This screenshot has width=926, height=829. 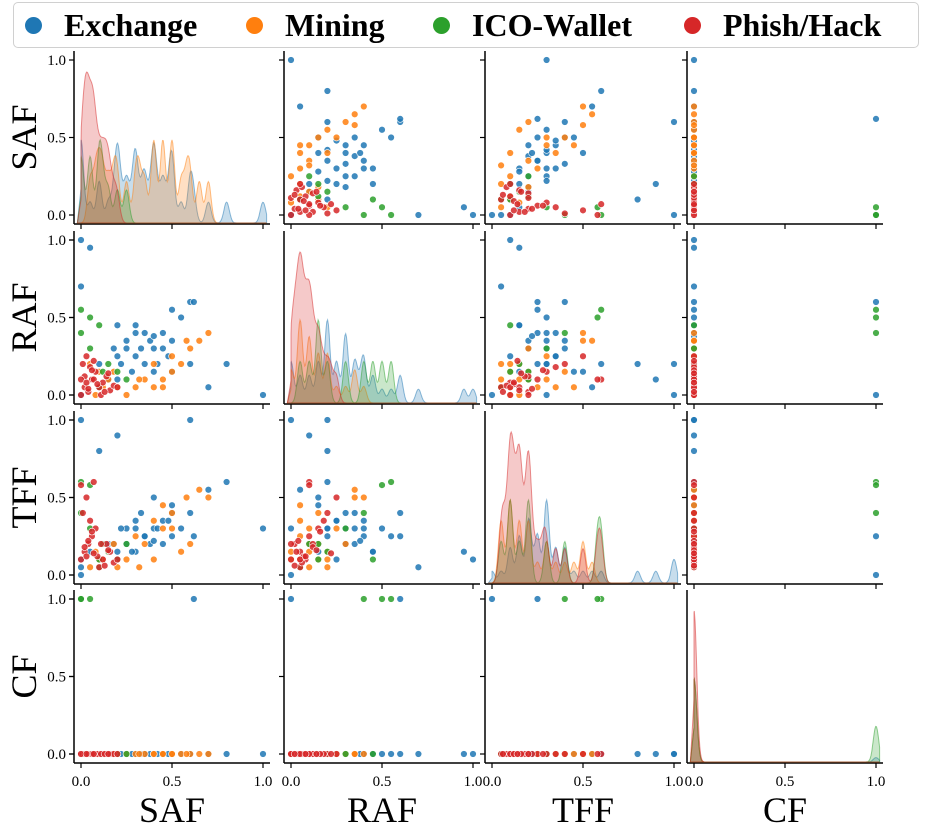 I want to click on y-tick-label-saf-1: 0.5, so click(x=56, y=139).